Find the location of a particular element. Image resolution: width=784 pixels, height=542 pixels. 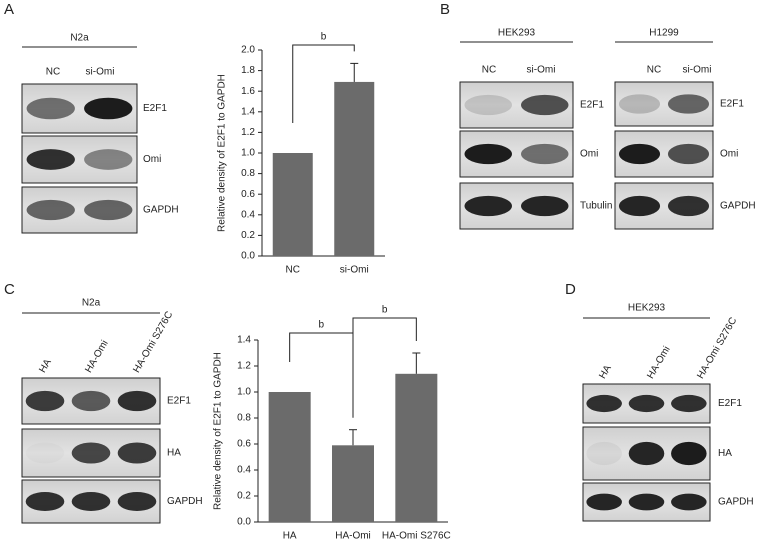

x-tick-label: HA is located at coordinates (290, 536).